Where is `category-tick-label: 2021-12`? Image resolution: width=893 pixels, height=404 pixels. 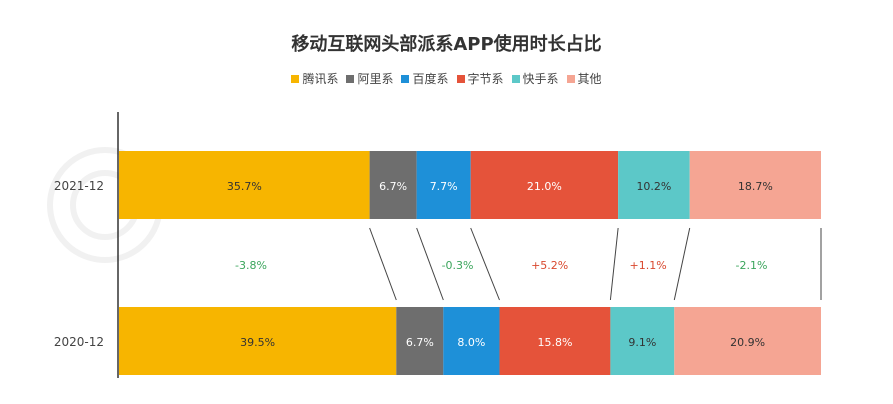
category-tick-label: 2021-12 is located at coordinates (79, 186).